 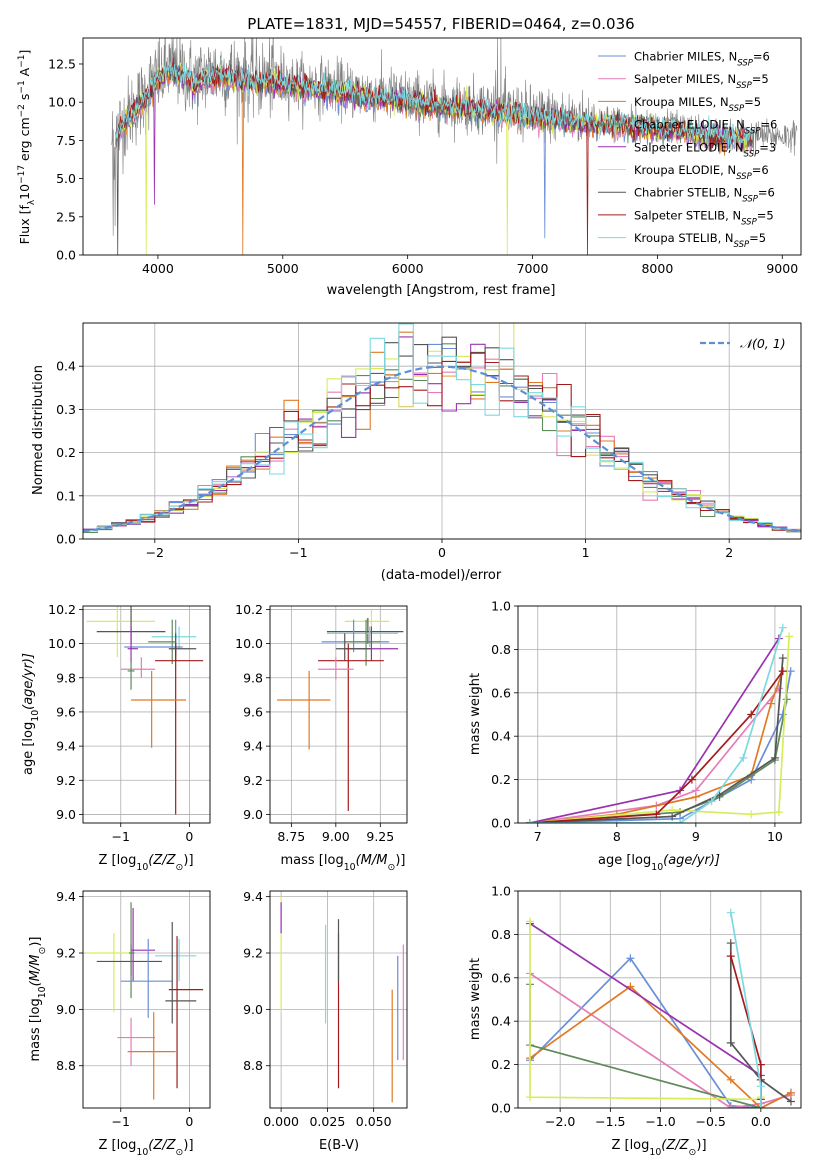 I want to click on legend-label-kroupa-miles: Kroupa MILES, NSSP=5, so click(x=697, y=104).